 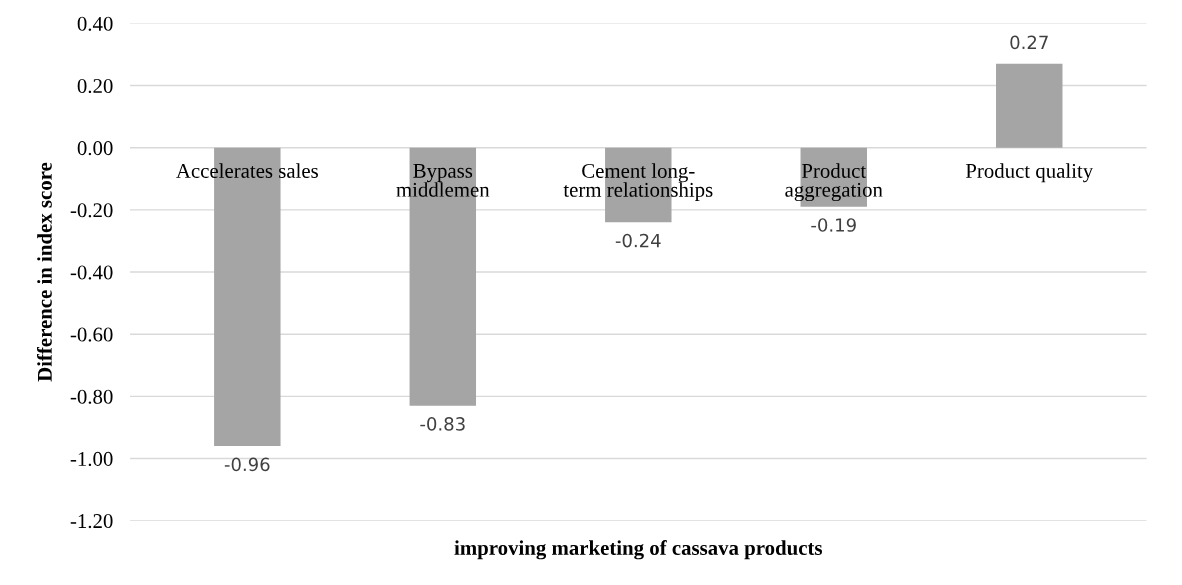 What do you see at coordinates (442, 424) in the screenshot?
I see `data-label: -0.83` at bounding box center [442, 424].